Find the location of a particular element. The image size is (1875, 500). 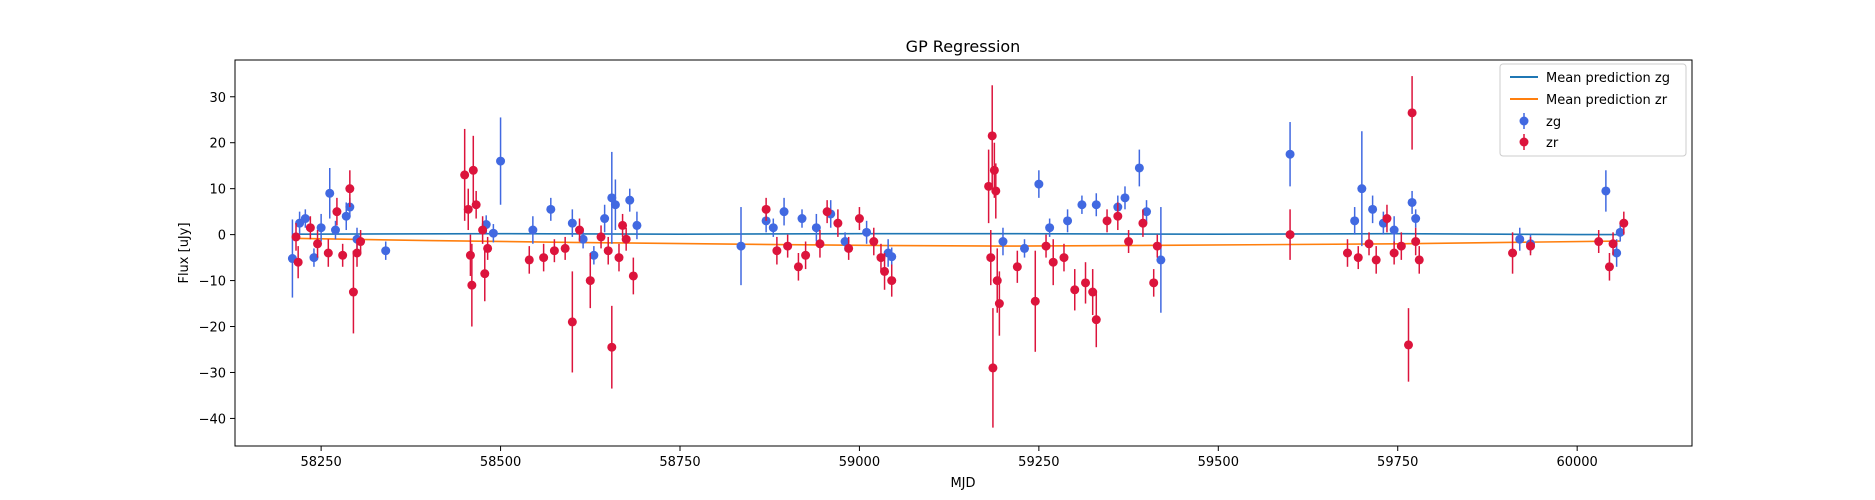

x-tick-label-58500: 58500 is located at coordinates (500, 462).